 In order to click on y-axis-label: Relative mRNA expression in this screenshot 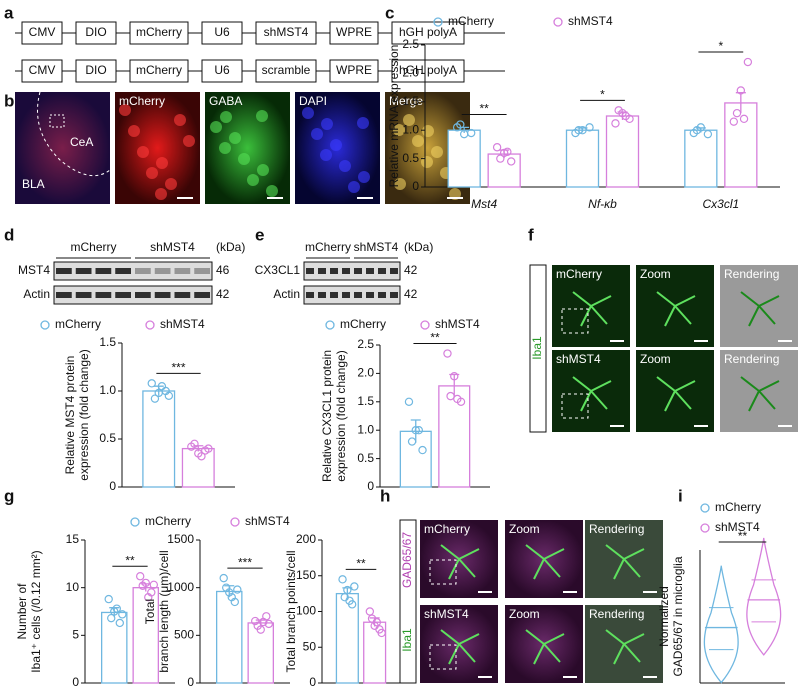, I will do `click(394, 116)`.